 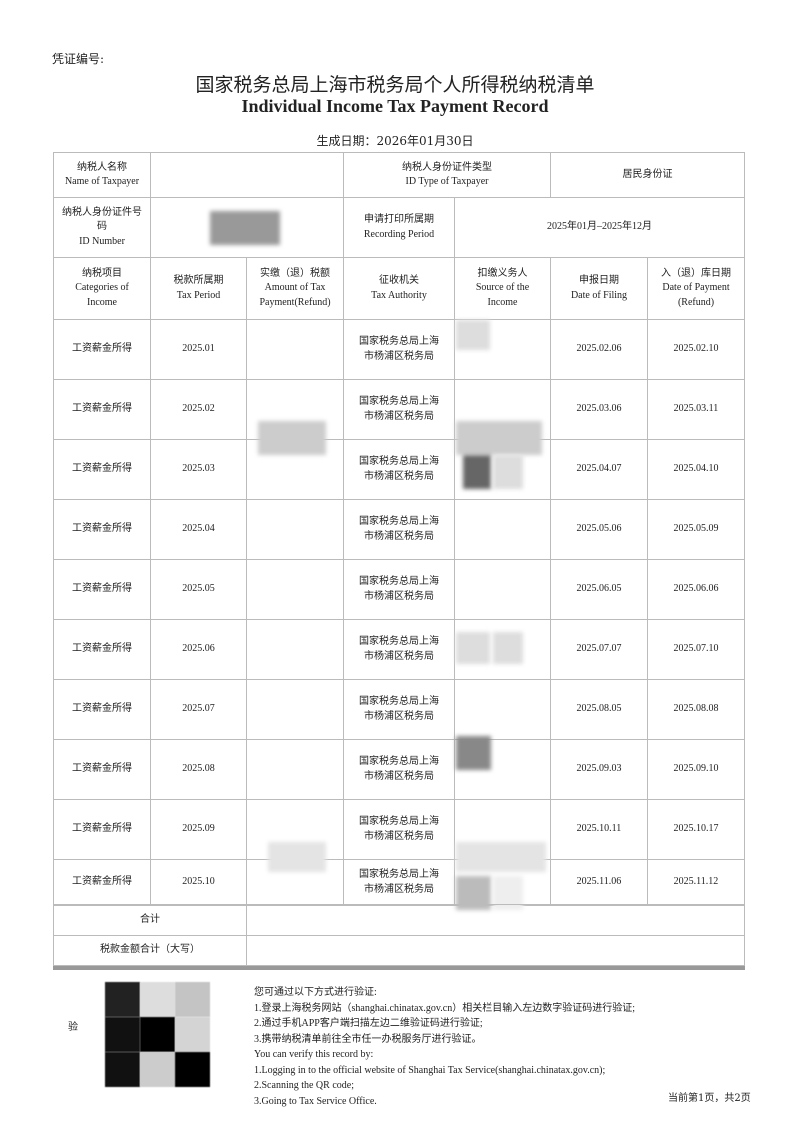 I want to click on cell-filing: 2025.04.07, so click(x=599, y=469).